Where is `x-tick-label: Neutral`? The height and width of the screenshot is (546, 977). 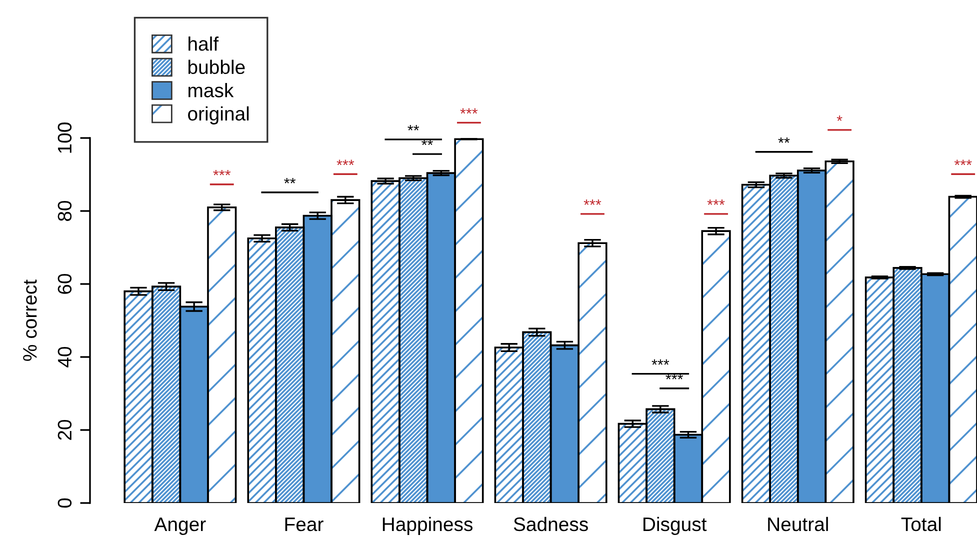 x-tick-label: Neutral is located at coordinates (798, 524).